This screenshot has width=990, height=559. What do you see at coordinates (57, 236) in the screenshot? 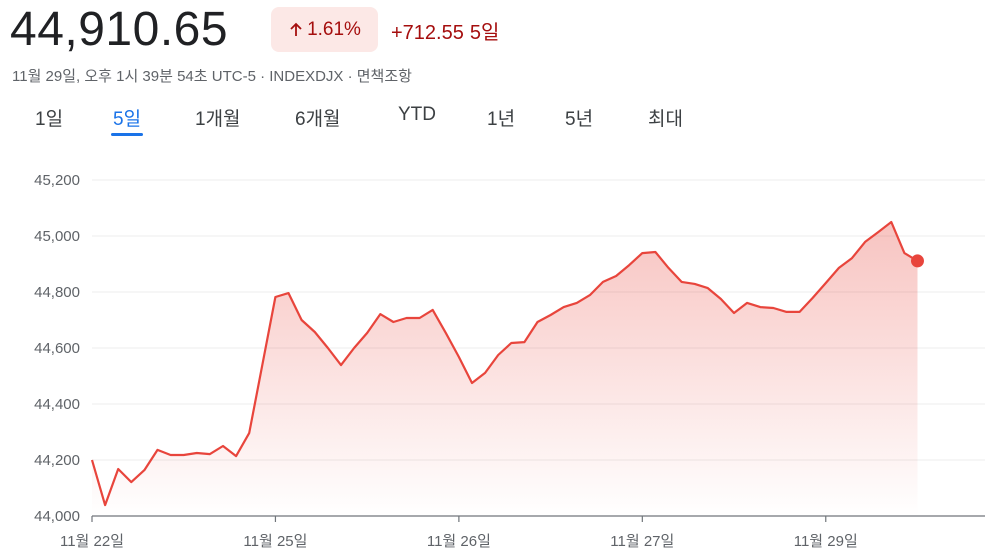
I see `y-tick-label: 45,000` at bounding box center [57, 236].